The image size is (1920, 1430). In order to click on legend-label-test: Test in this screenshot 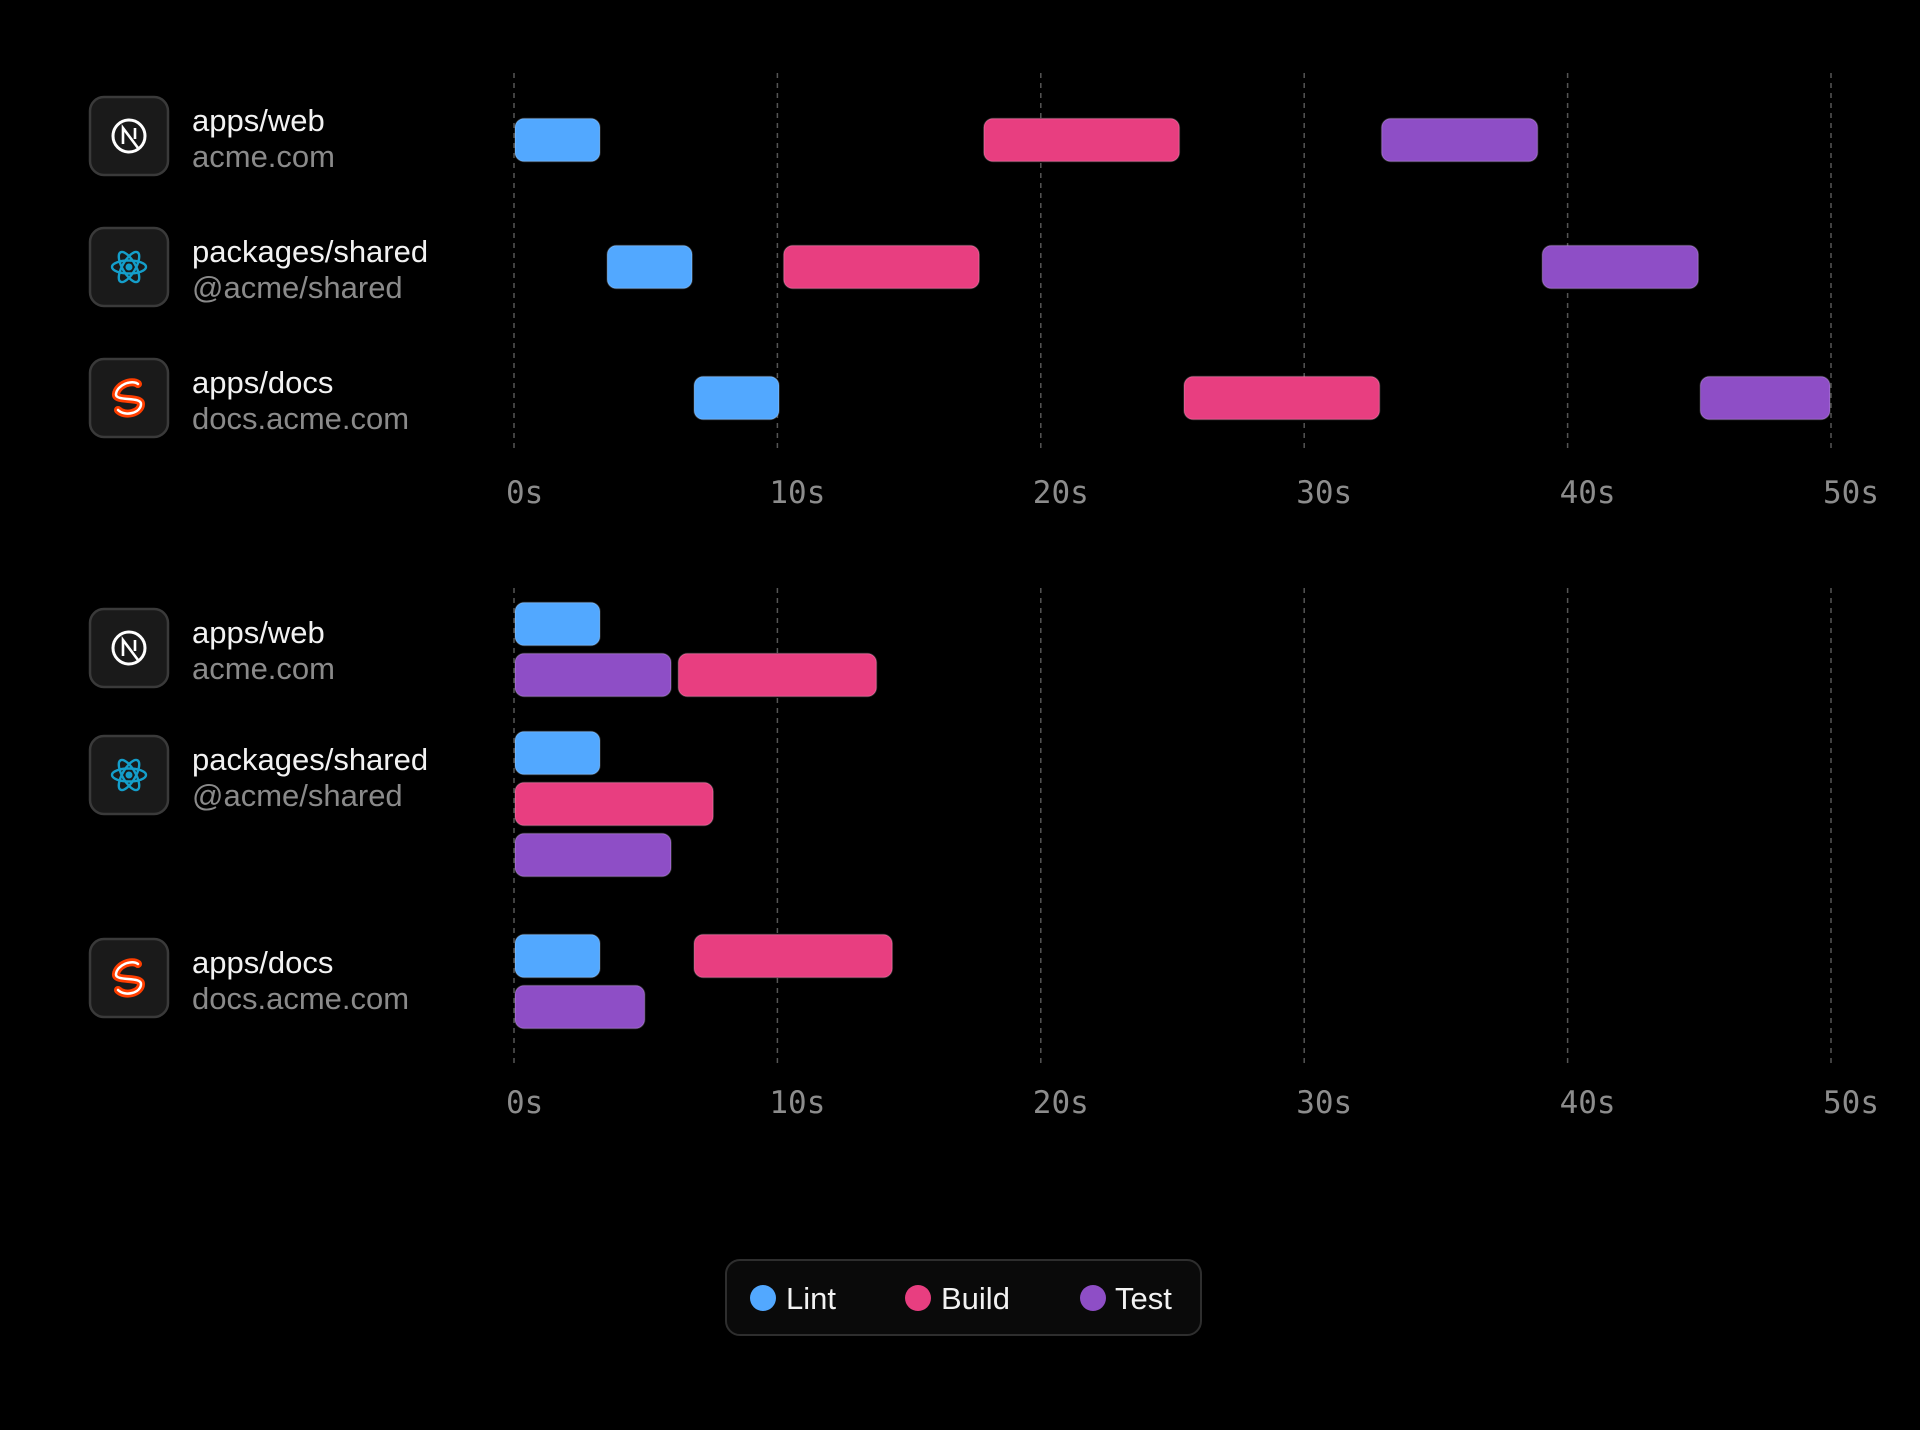, I will do `click(1143, 1298)`.